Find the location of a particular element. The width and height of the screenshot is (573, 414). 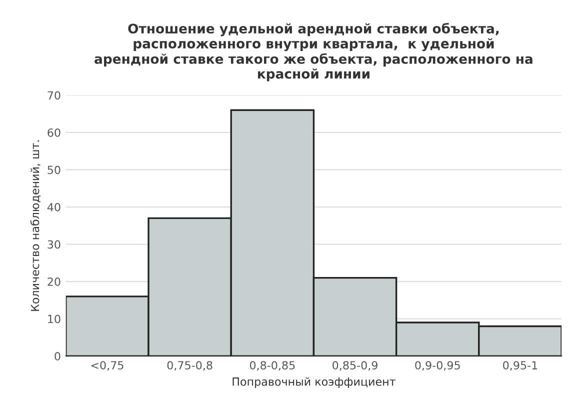

x-tick-label: 0,9-0,95 is located at coordinates (437, 366).